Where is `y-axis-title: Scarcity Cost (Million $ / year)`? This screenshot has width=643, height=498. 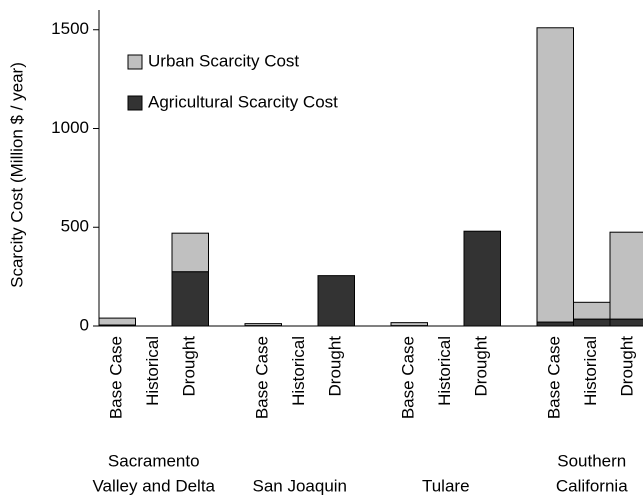 y-axis-title: Scarcity Cost (Million $ / year) is located at coordinates (16, 175).